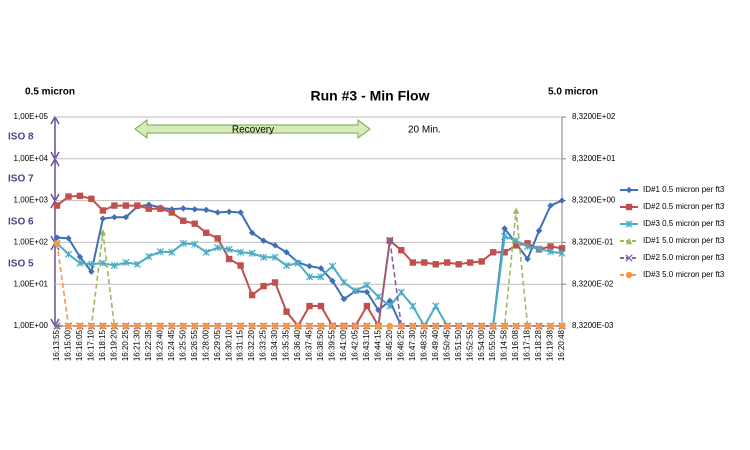 Image resolution: width=750 pixels, height=450 pixels. What do you see at coordinates (31, 200) in the screenshot?
I see `y-tick-label: 1,00E+03` at bounding box center [31, 200].